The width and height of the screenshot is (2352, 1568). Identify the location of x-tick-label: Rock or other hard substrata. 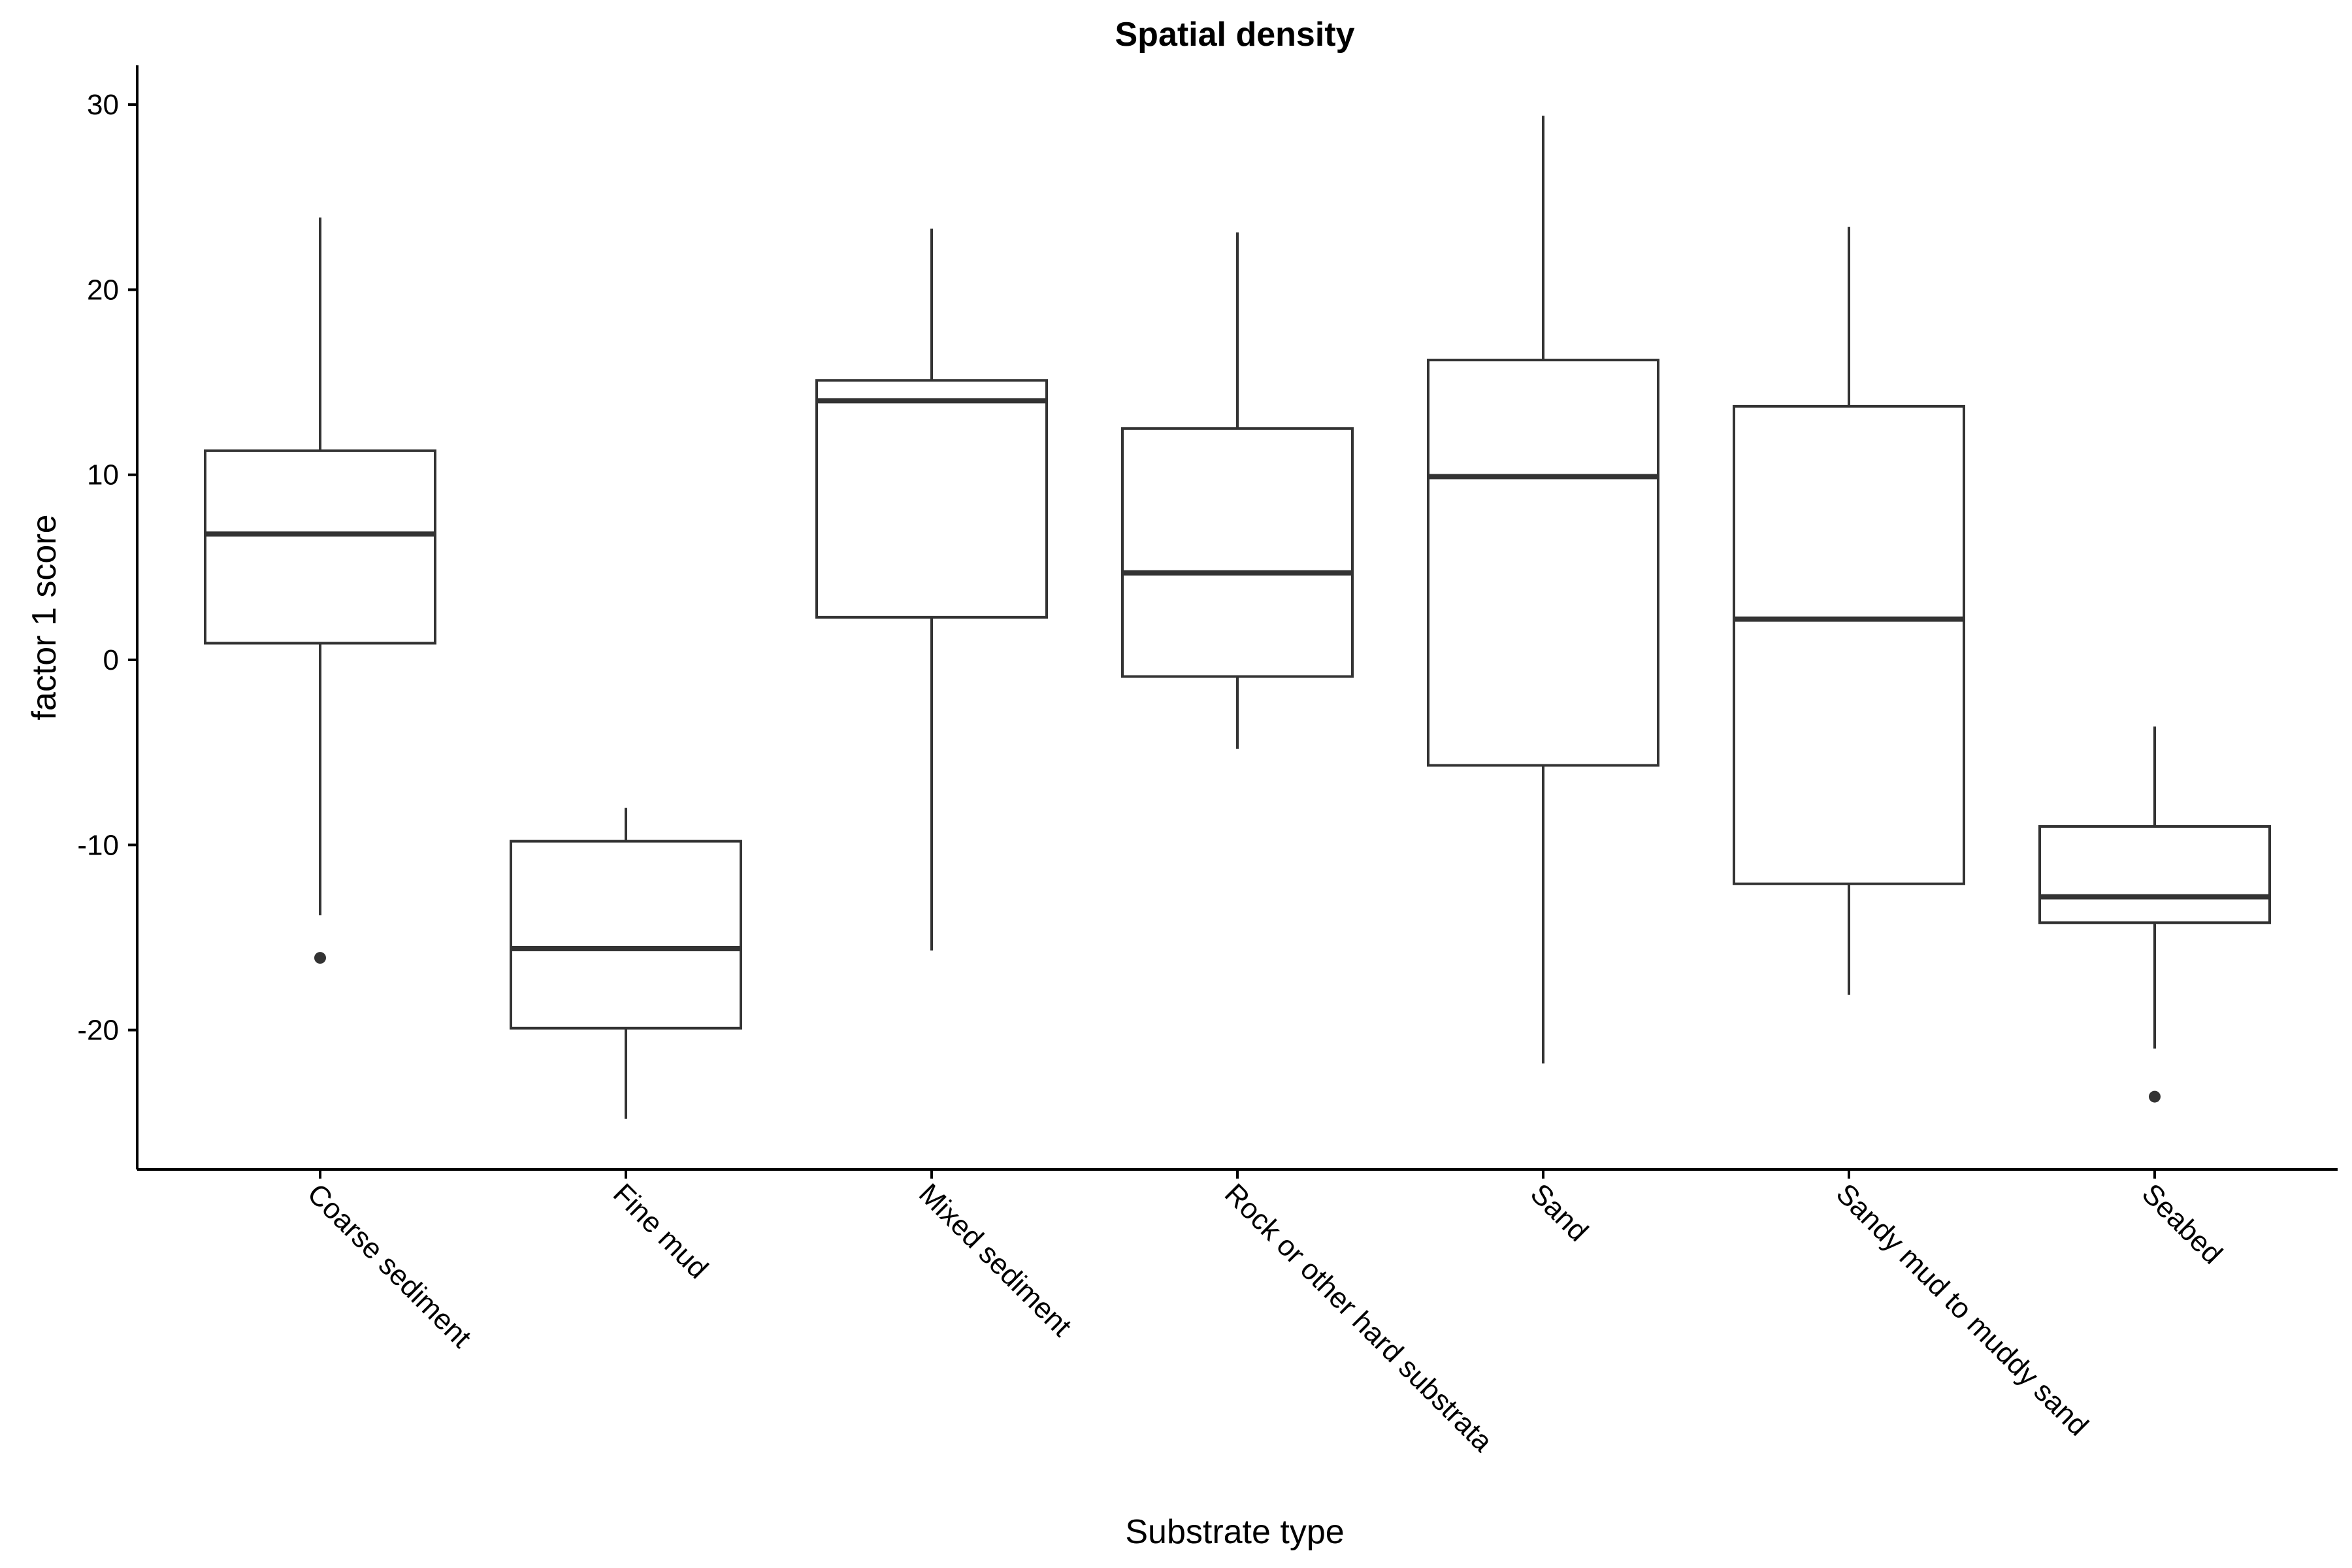
(1358, 1317).